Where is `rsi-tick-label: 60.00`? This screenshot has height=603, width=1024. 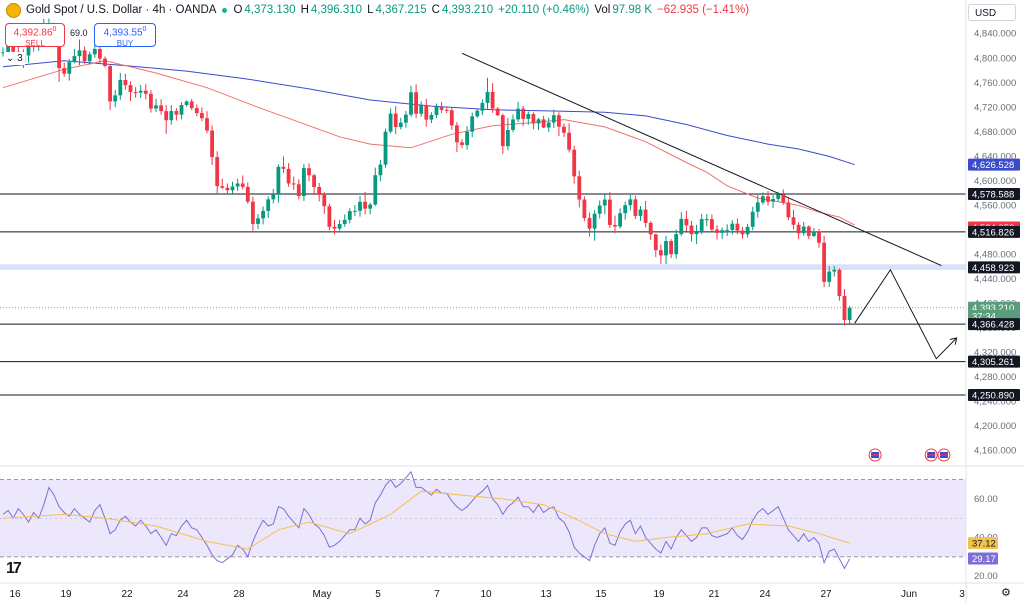
rsi-tick-label: 60.00 is located at coordinates (986, 499).